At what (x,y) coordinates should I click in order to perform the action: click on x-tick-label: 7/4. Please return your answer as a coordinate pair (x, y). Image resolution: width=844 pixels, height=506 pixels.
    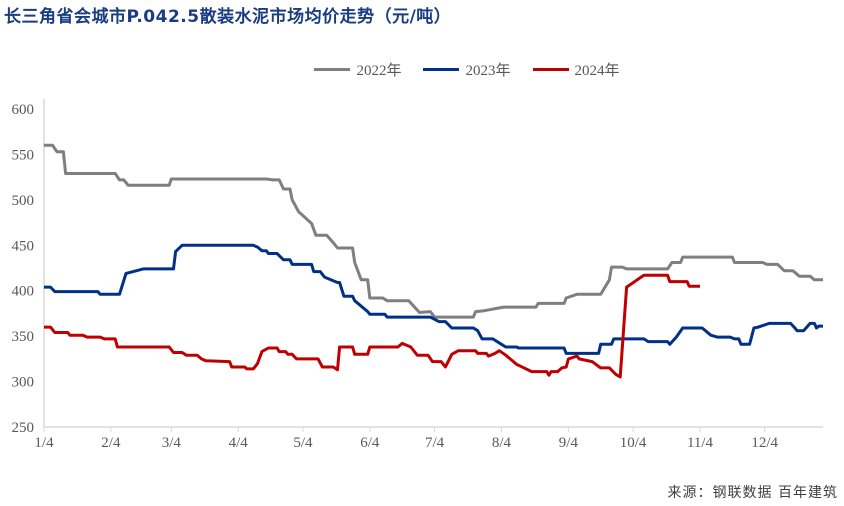
    Looking at the image, I should click on (435, 443).